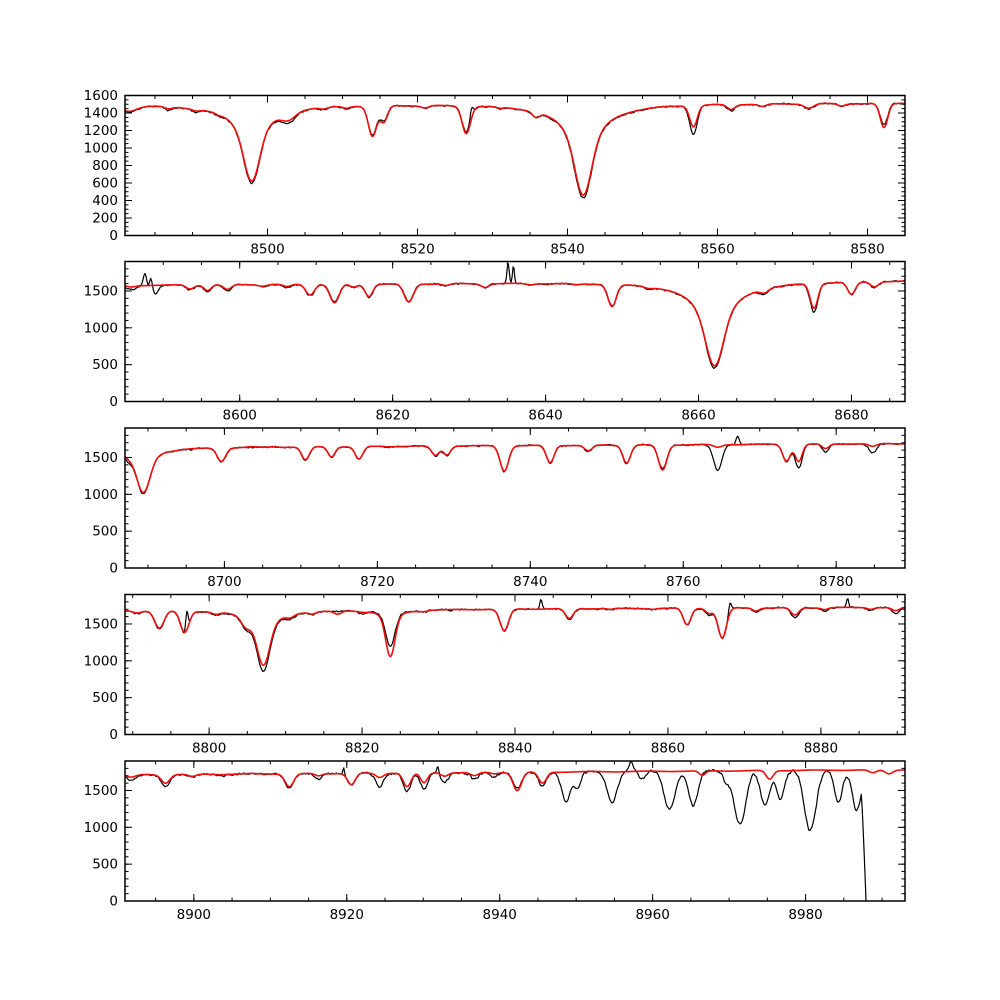  I want to click on x-tick-label: 8940, so click(500, 915).